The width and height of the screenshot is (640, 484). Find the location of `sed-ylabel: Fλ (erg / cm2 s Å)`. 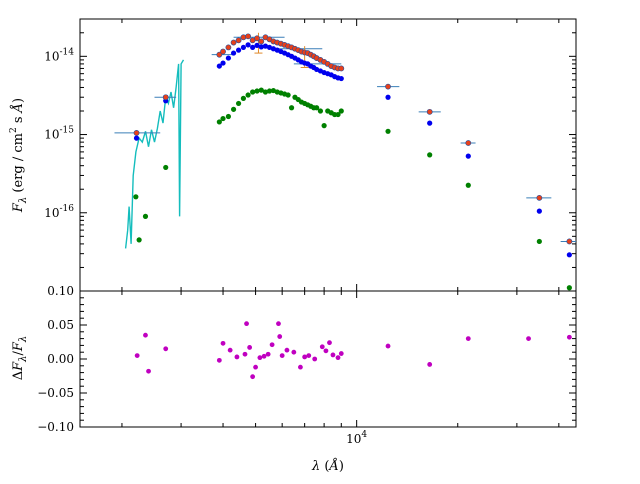

sed-ylabel: Fλ (erg / cm2 s Å) is located at coordinates (19, 155).